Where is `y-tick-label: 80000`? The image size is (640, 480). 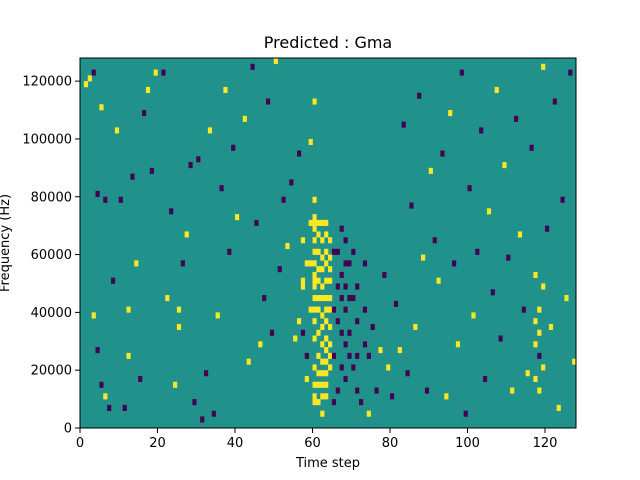
y-tick-label: 80000 is located at coordinates (51, 197).